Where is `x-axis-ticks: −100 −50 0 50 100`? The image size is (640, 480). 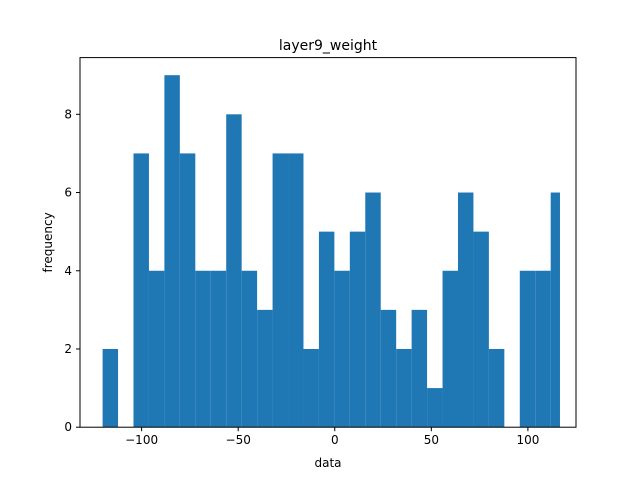 x-axis-ticks: −100 −50 0 50 100 is located at coordinates (332, 437).